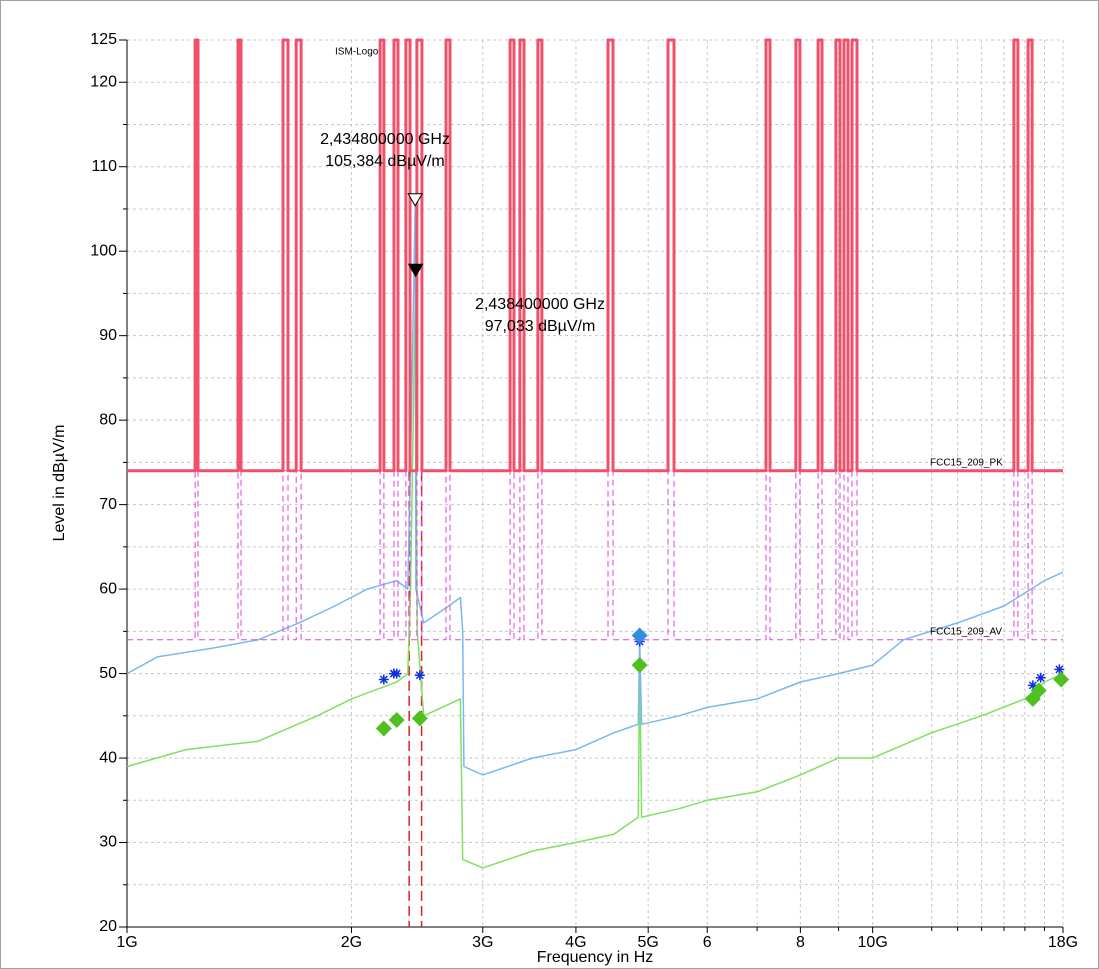 This screenshot has width=1099, height=969. Describe the element at coordinates (1063, 942) in the screenshot. I see `x-tick-label: 18G` at that location.